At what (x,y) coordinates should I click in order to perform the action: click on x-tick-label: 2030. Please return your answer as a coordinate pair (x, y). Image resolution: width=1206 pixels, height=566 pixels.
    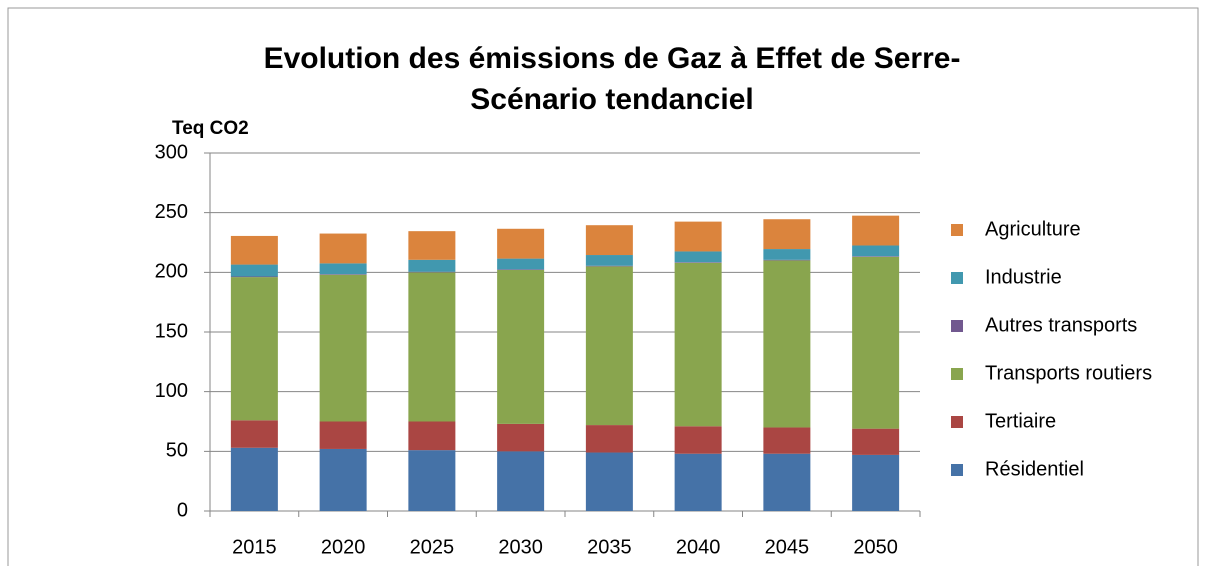
    Looking at the image, I should click on (520, 547).